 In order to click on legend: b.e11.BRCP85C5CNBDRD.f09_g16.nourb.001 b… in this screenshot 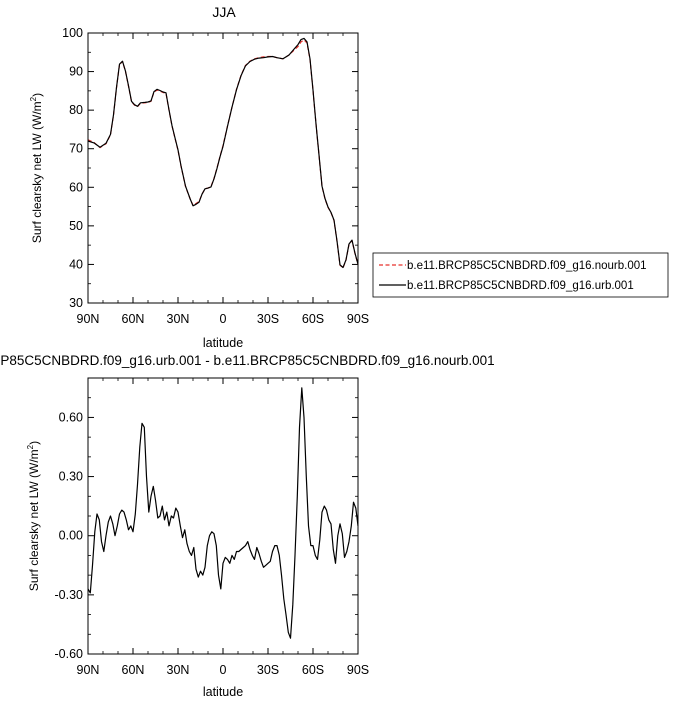, I will do `click(520, 275)`.